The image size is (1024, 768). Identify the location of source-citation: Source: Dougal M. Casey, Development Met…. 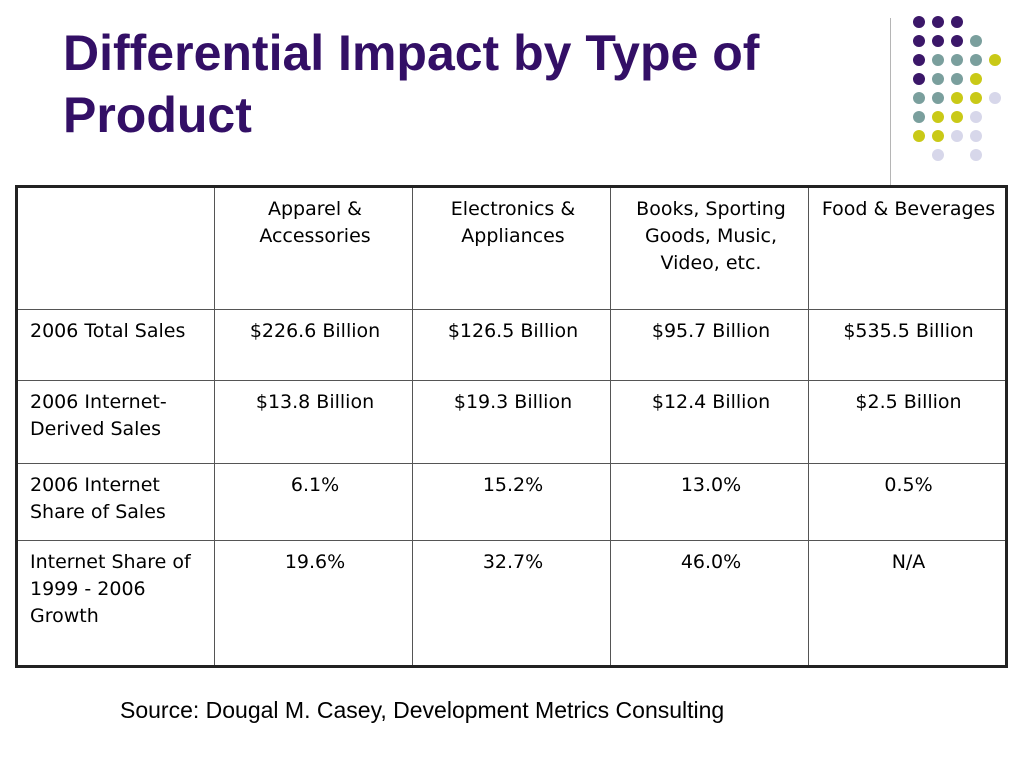
(422, 710).